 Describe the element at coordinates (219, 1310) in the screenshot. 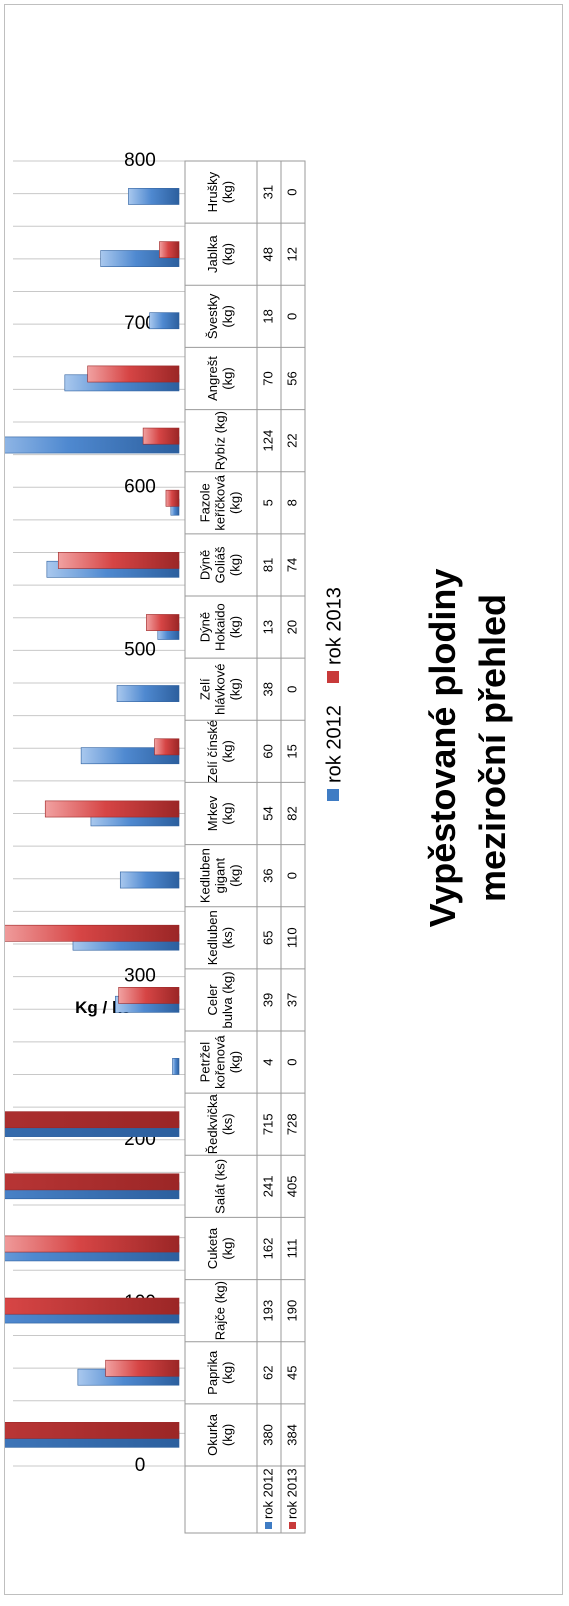

I see `category-label: Rajče (kg)` at that location.